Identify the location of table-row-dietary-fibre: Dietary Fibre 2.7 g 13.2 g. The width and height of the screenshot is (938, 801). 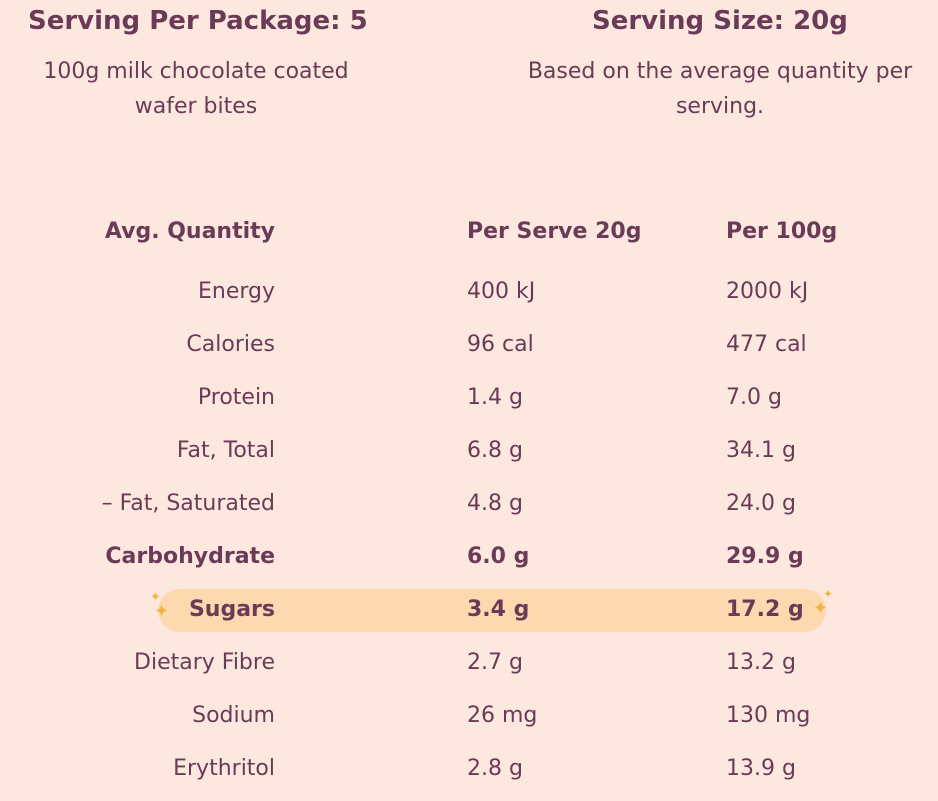
(469, 662).